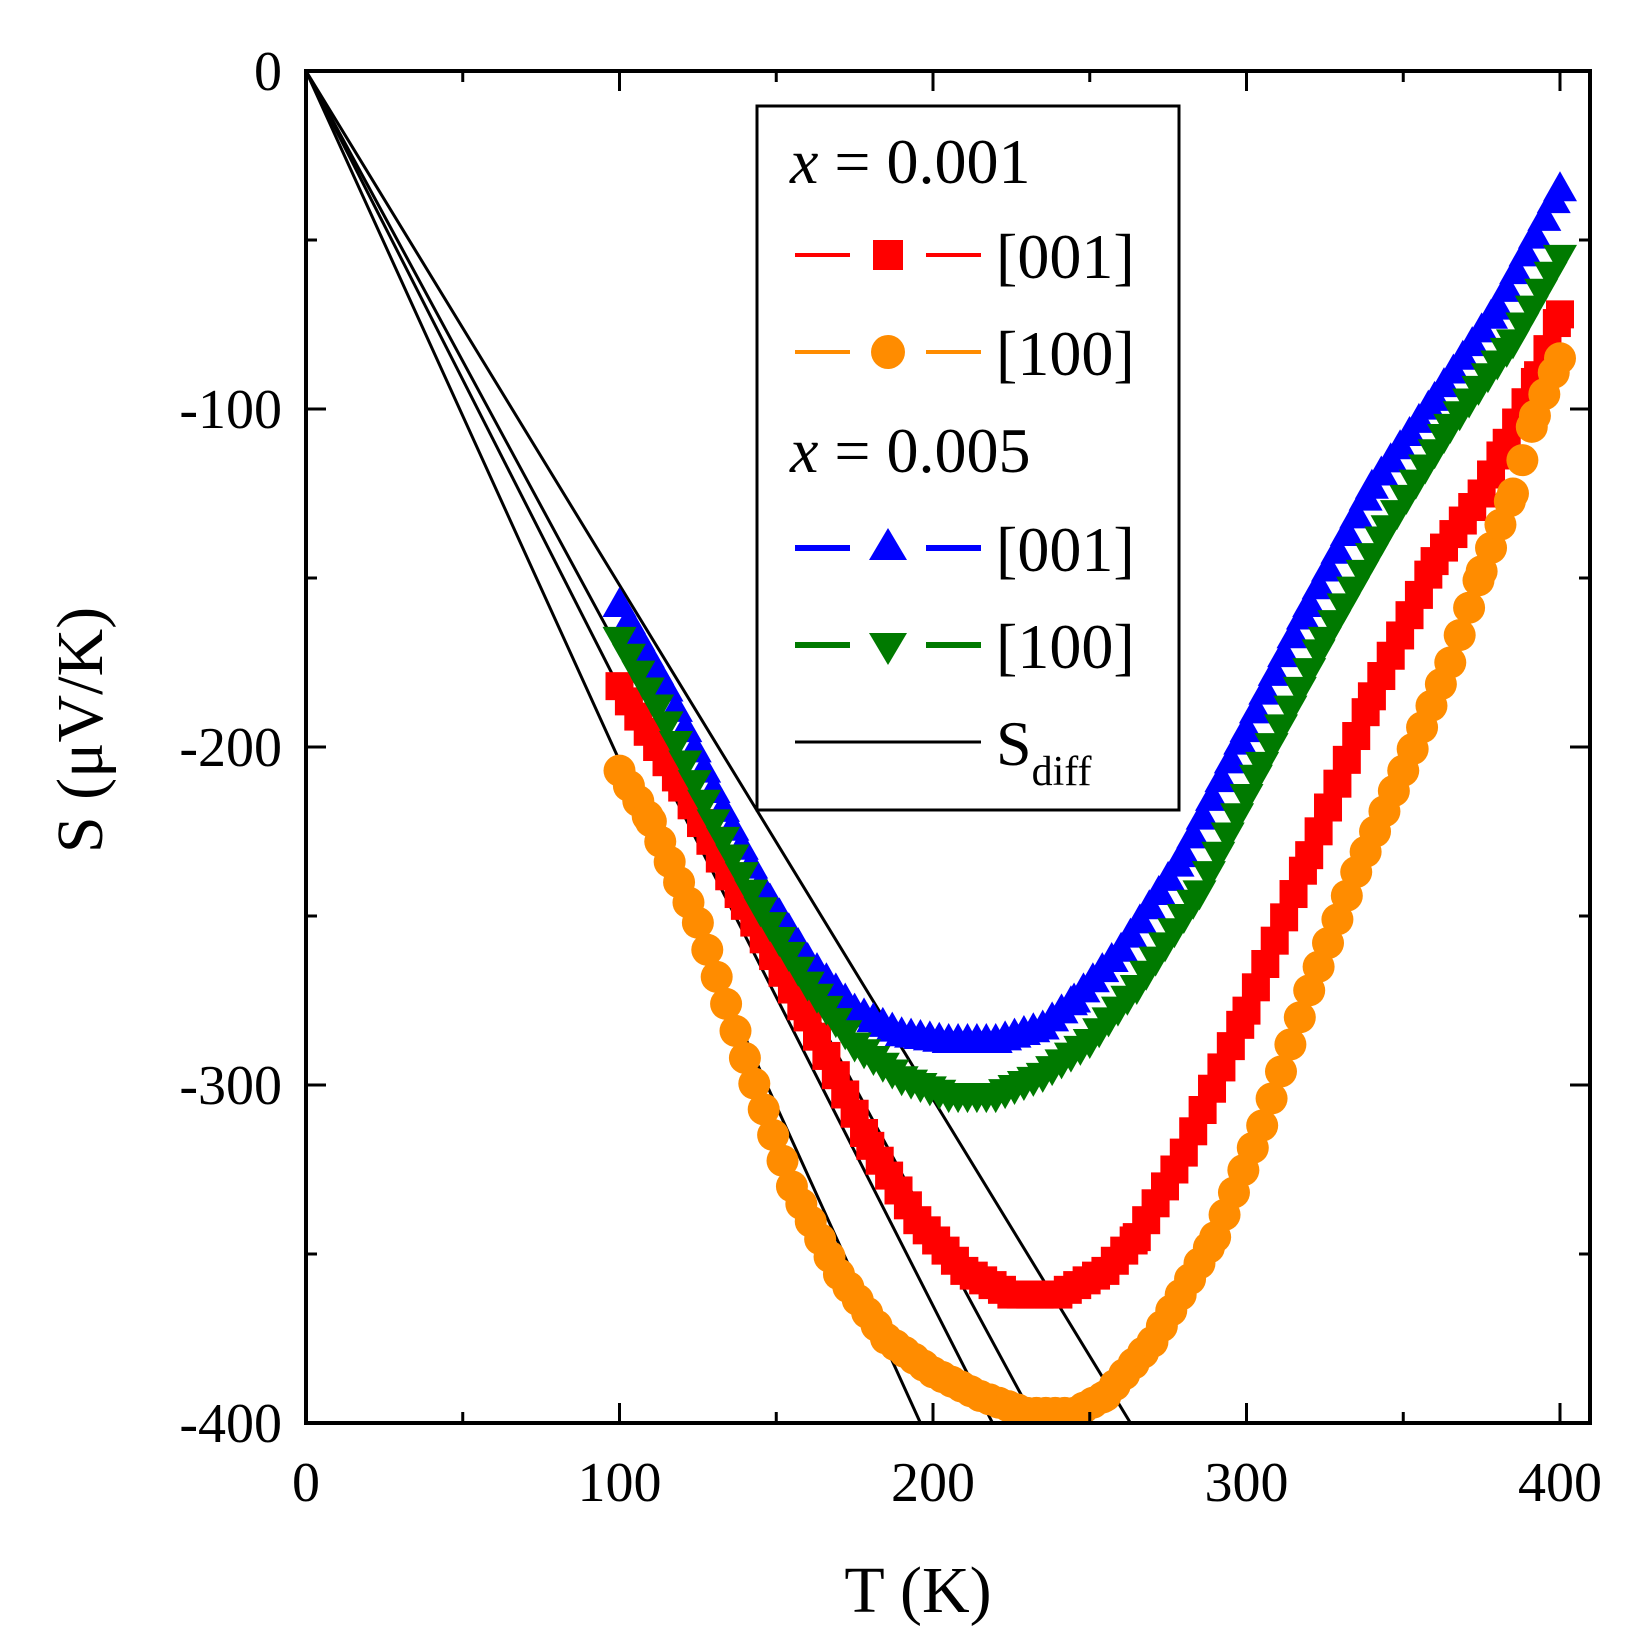 This screenshot has height=1630, width=1638. Describe the element at coordinates (1247, 1483) in the screenshot. I see `x-tick-label: 300` at that location.